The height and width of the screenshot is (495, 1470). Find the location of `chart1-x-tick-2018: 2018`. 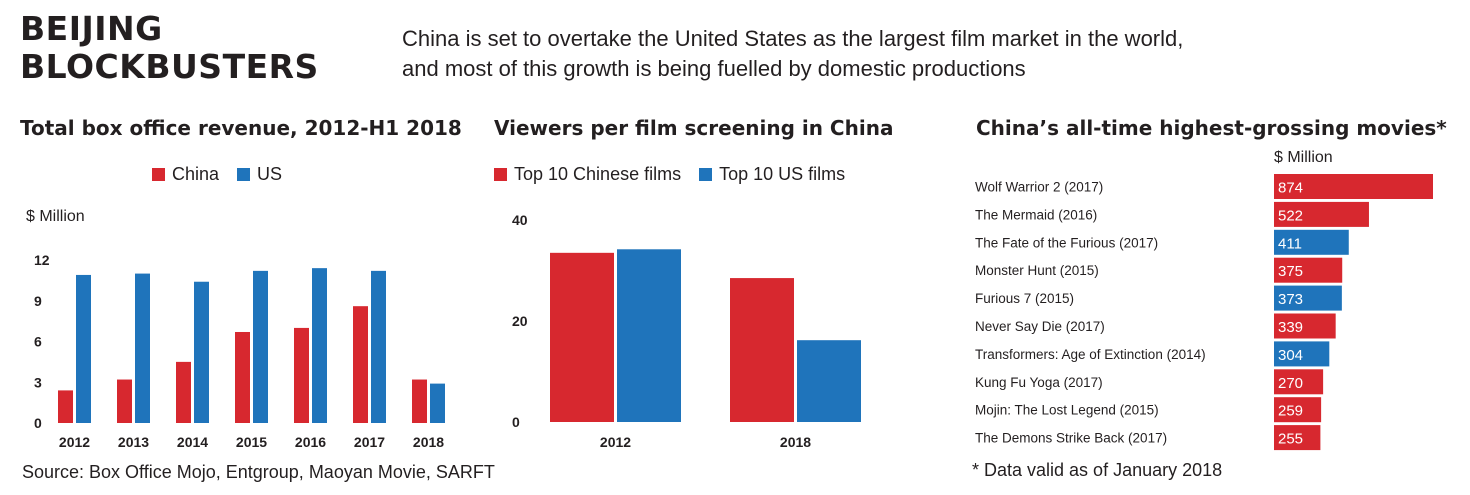

chart1-x-tick-2018: 2018 is located at coordinates (428, 442).